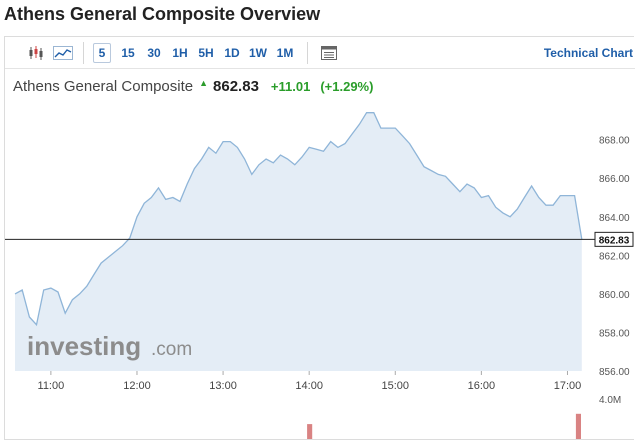  Describe the element at coordinates (396, 386) in the screenshot. I see `x-tick-label: 15:00` at that location.